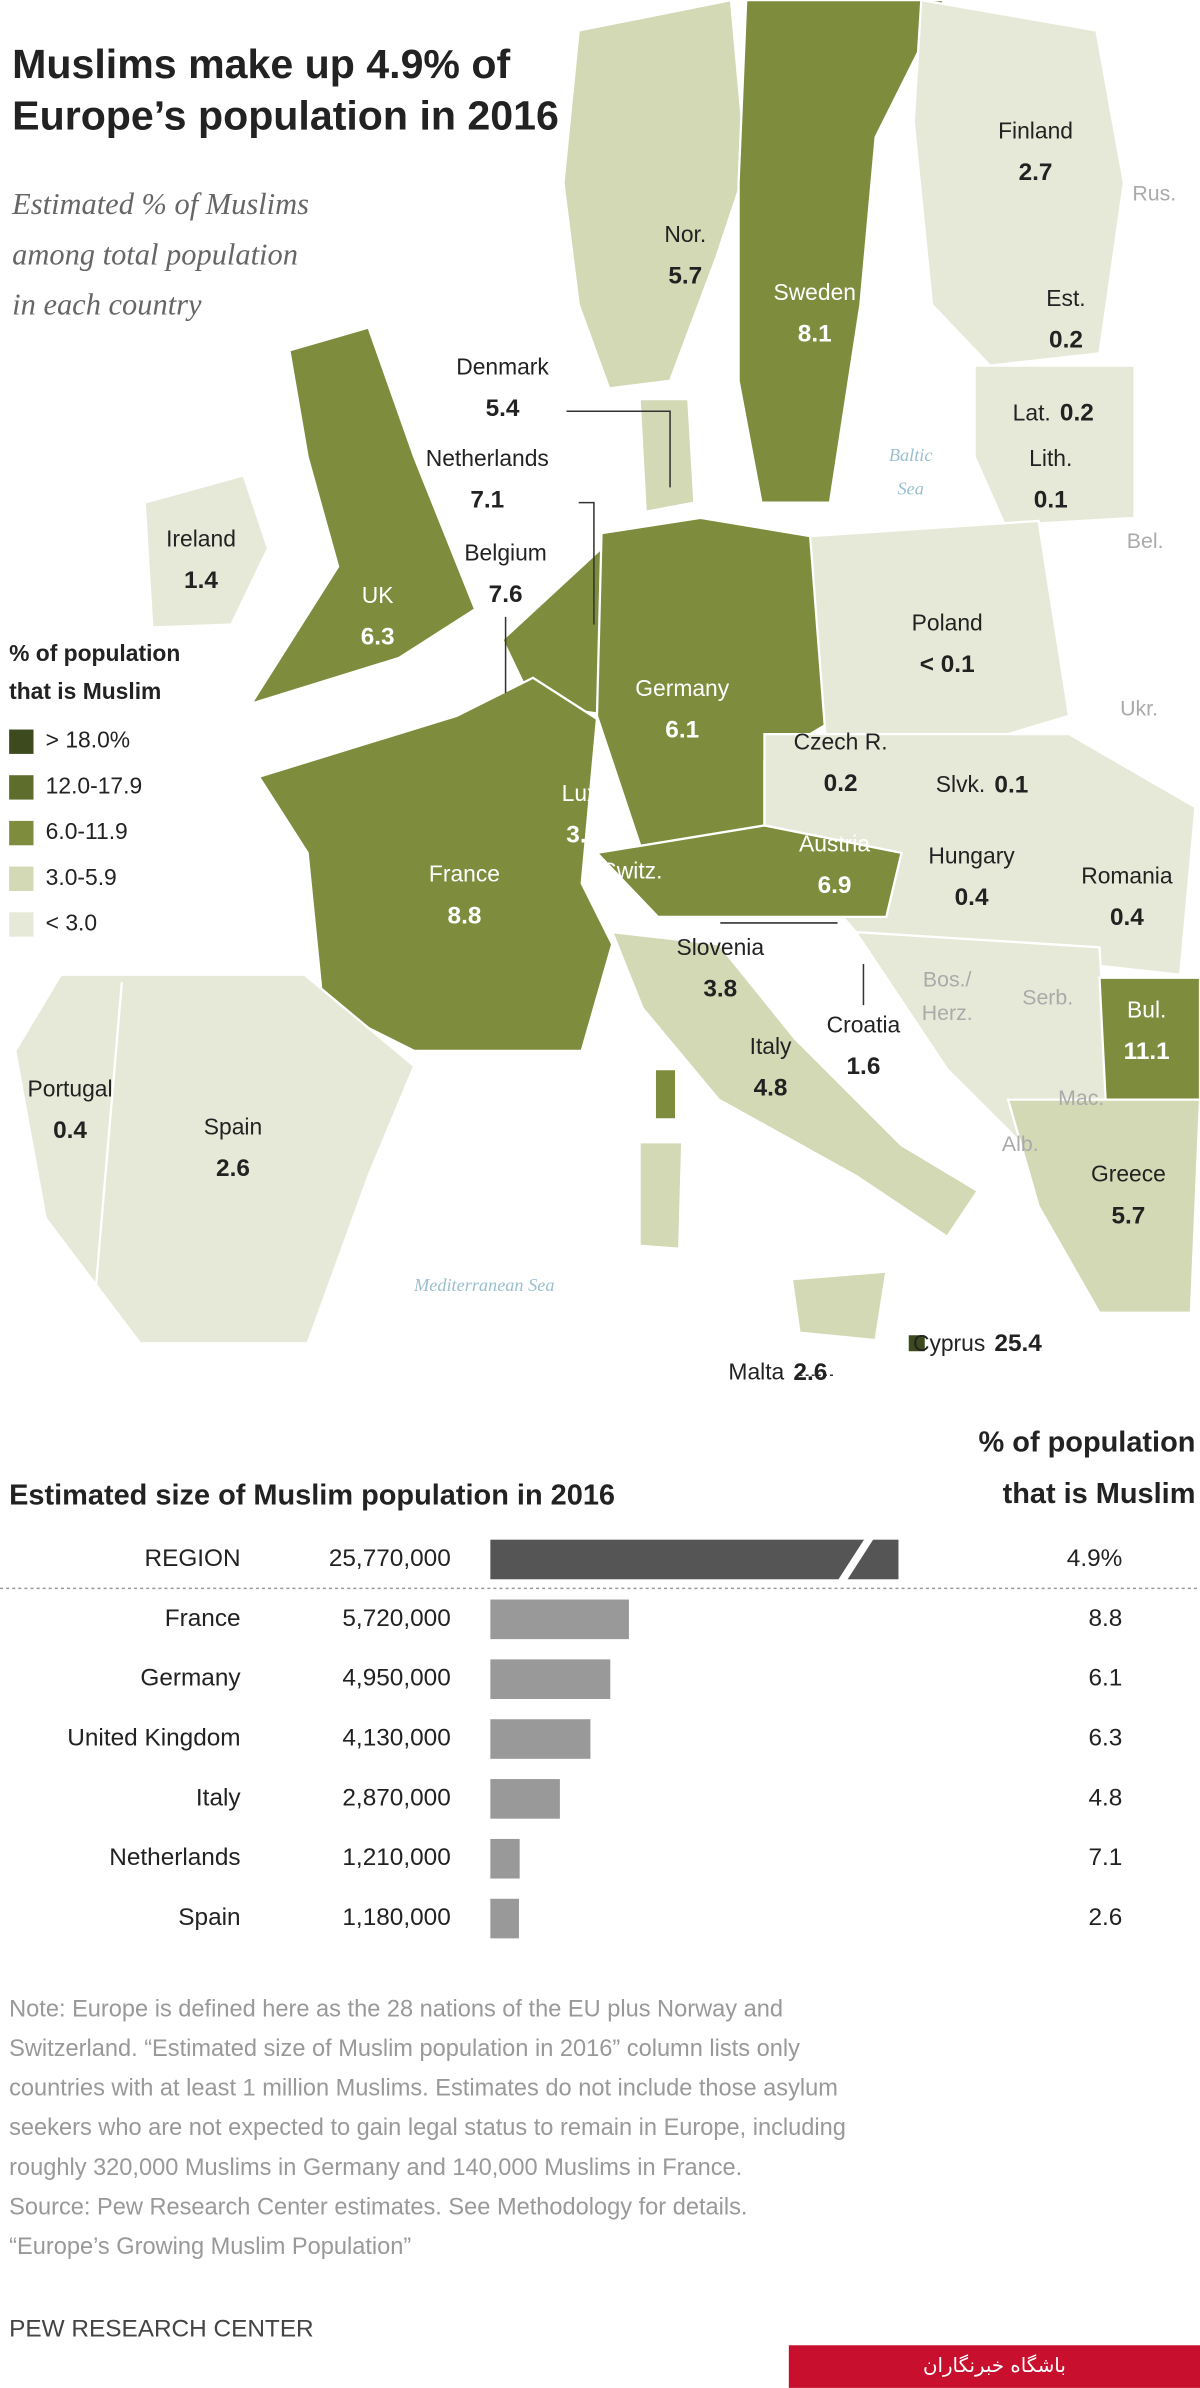  I want to click on pct-label: 7.1, so click(1105, 1857).